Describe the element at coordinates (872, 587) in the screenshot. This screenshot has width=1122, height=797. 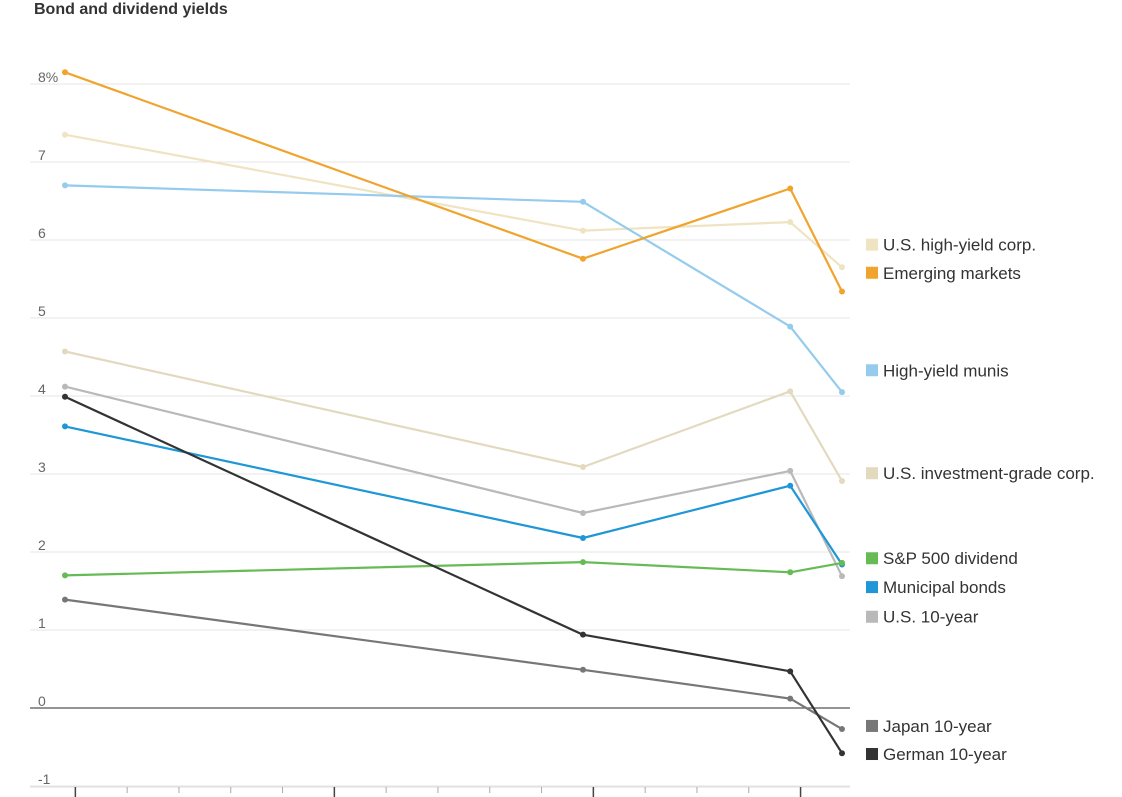
I see `legend-swatch-municipal-bonds` at that location.